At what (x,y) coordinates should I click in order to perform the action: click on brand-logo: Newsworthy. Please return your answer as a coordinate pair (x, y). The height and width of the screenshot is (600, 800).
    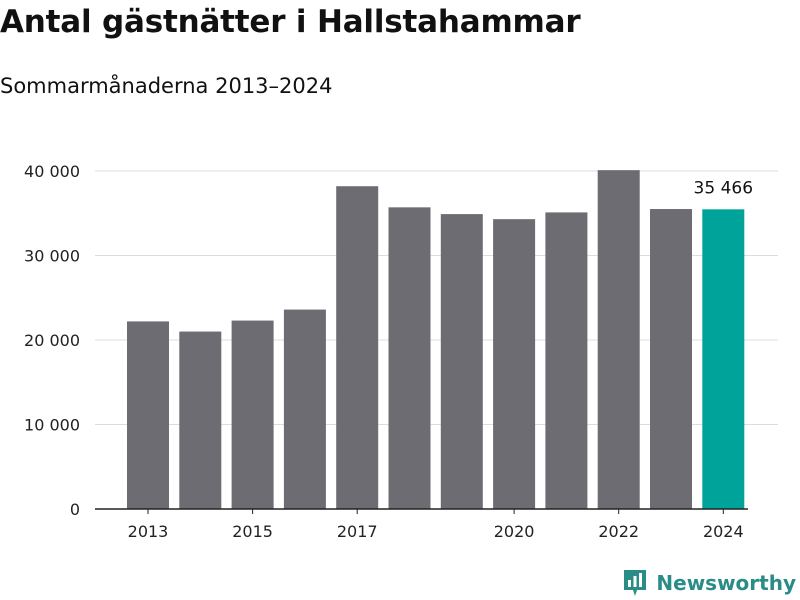
    Looking at the image, I should click on (709, 583).